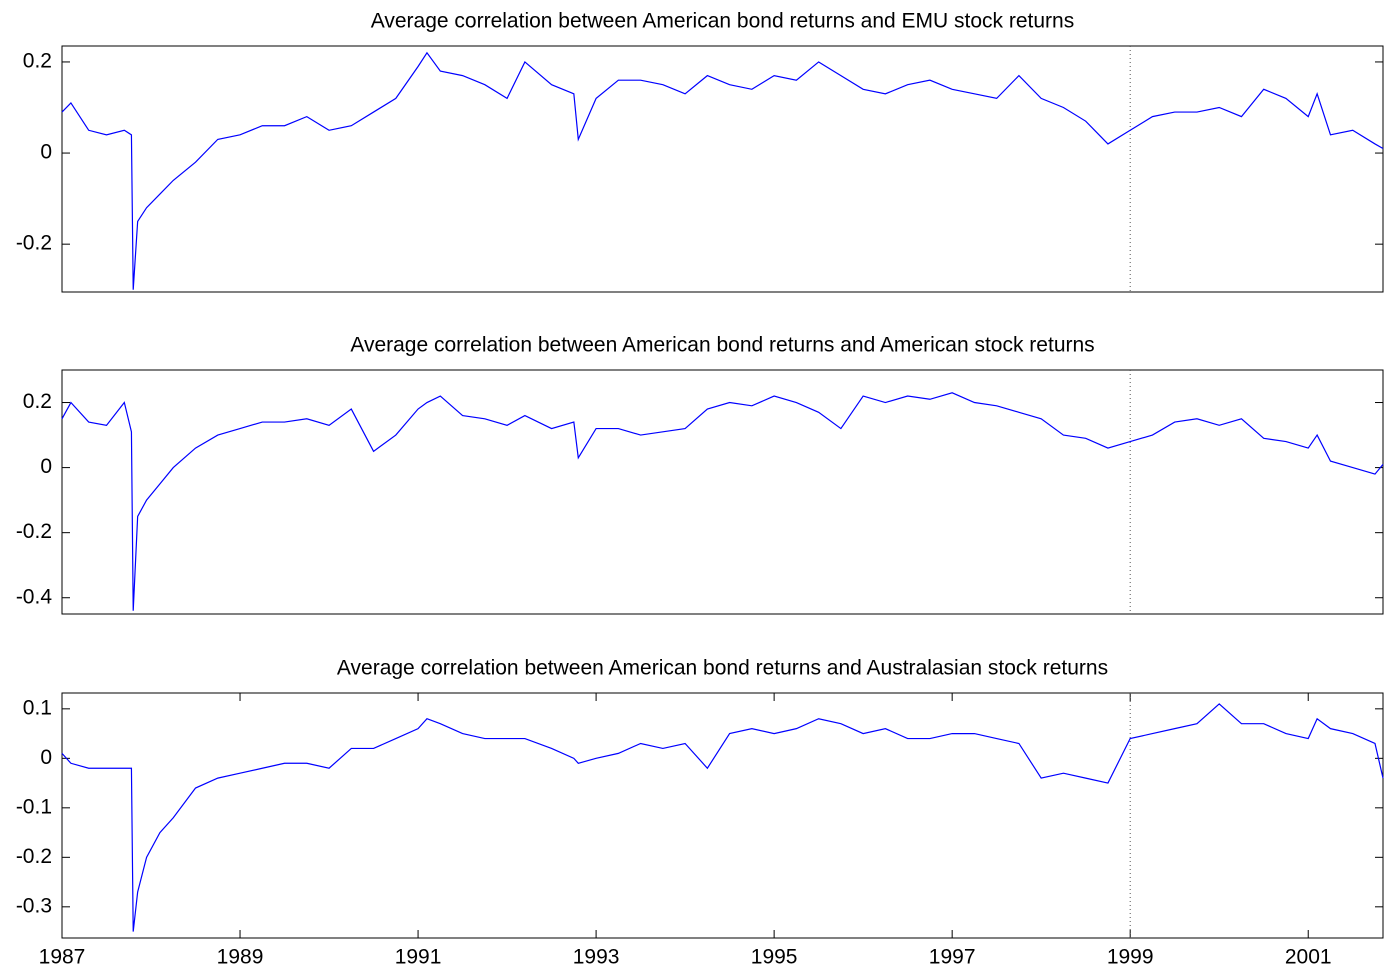  I want to click on x-tick-label: 1991, so click(418, 957).